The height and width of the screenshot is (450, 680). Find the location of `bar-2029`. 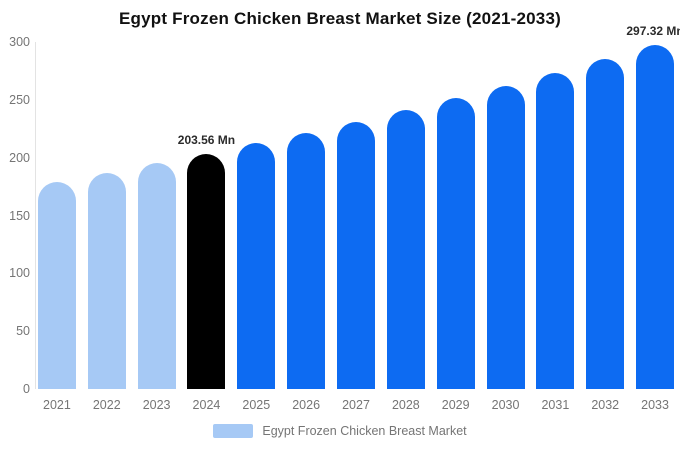

bar-2029 is located at coordinates (455, 243).